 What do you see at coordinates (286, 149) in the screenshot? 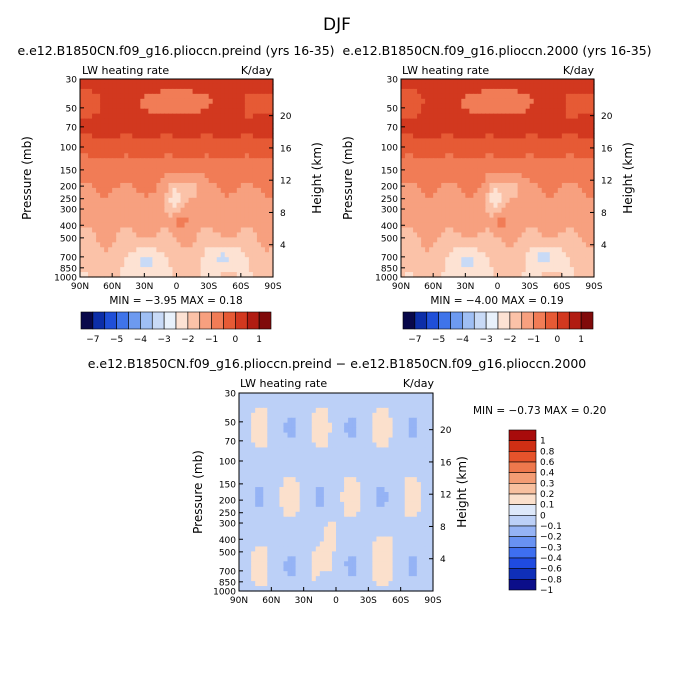
I see `y-tick-label-right: 16` at bounding box center [286, 149].